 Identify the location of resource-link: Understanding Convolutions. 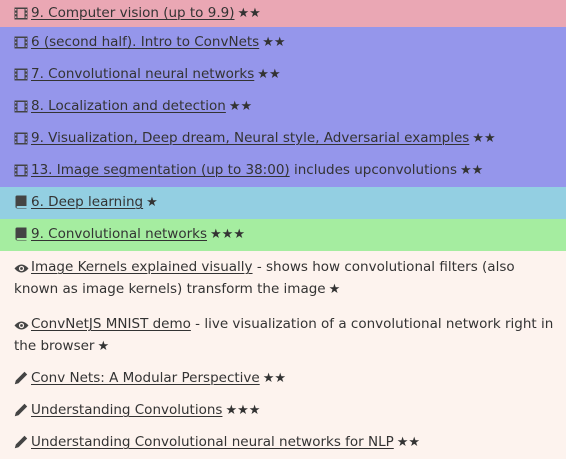
(127, 410).